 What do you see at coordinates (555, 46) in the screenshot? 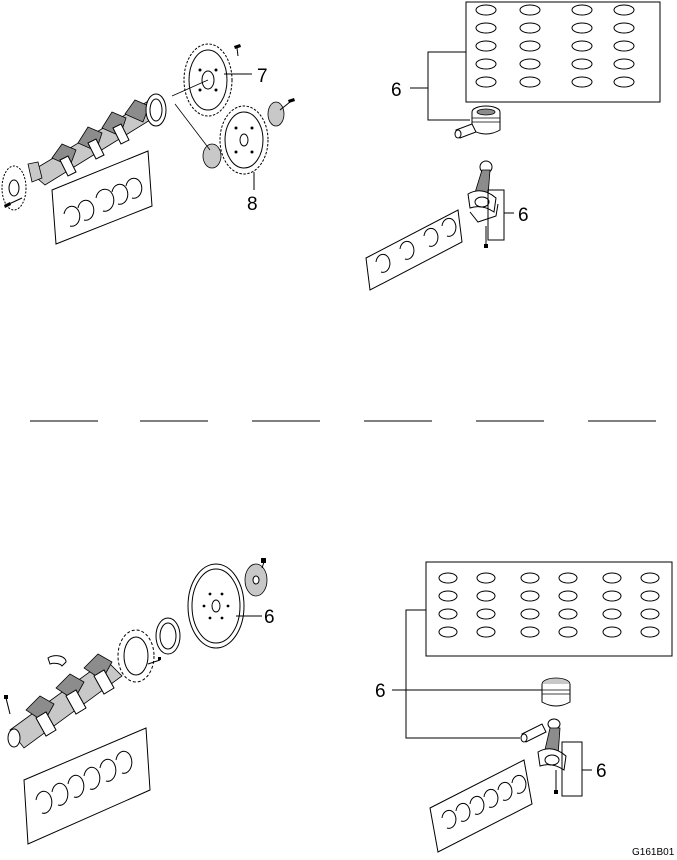
I see `ring-grid-top` at bounding box center [555, 46].